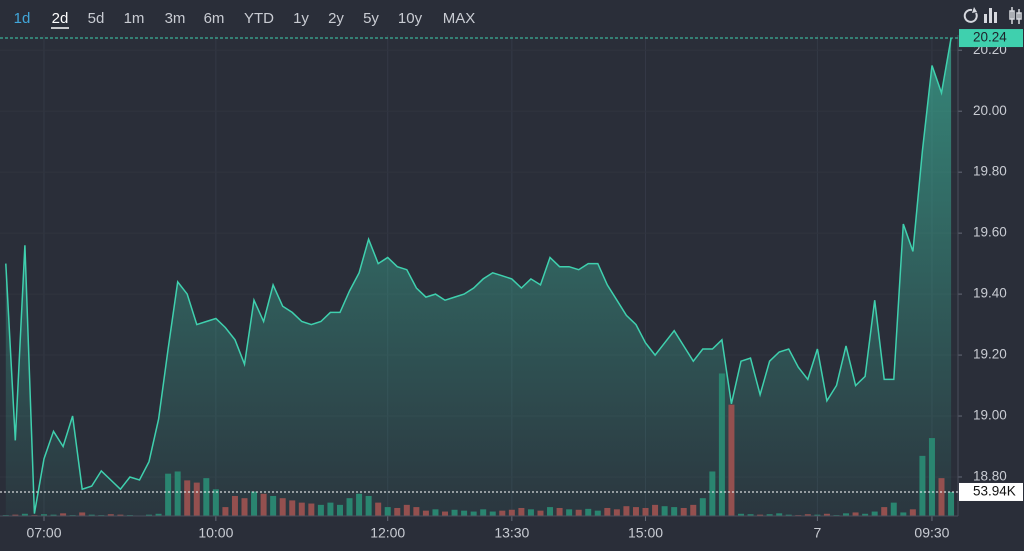  What do you see at coordinates (387, 533) in the screenshot?
I see `x-tick-label: 12:00` at bounding box center [387, 533].